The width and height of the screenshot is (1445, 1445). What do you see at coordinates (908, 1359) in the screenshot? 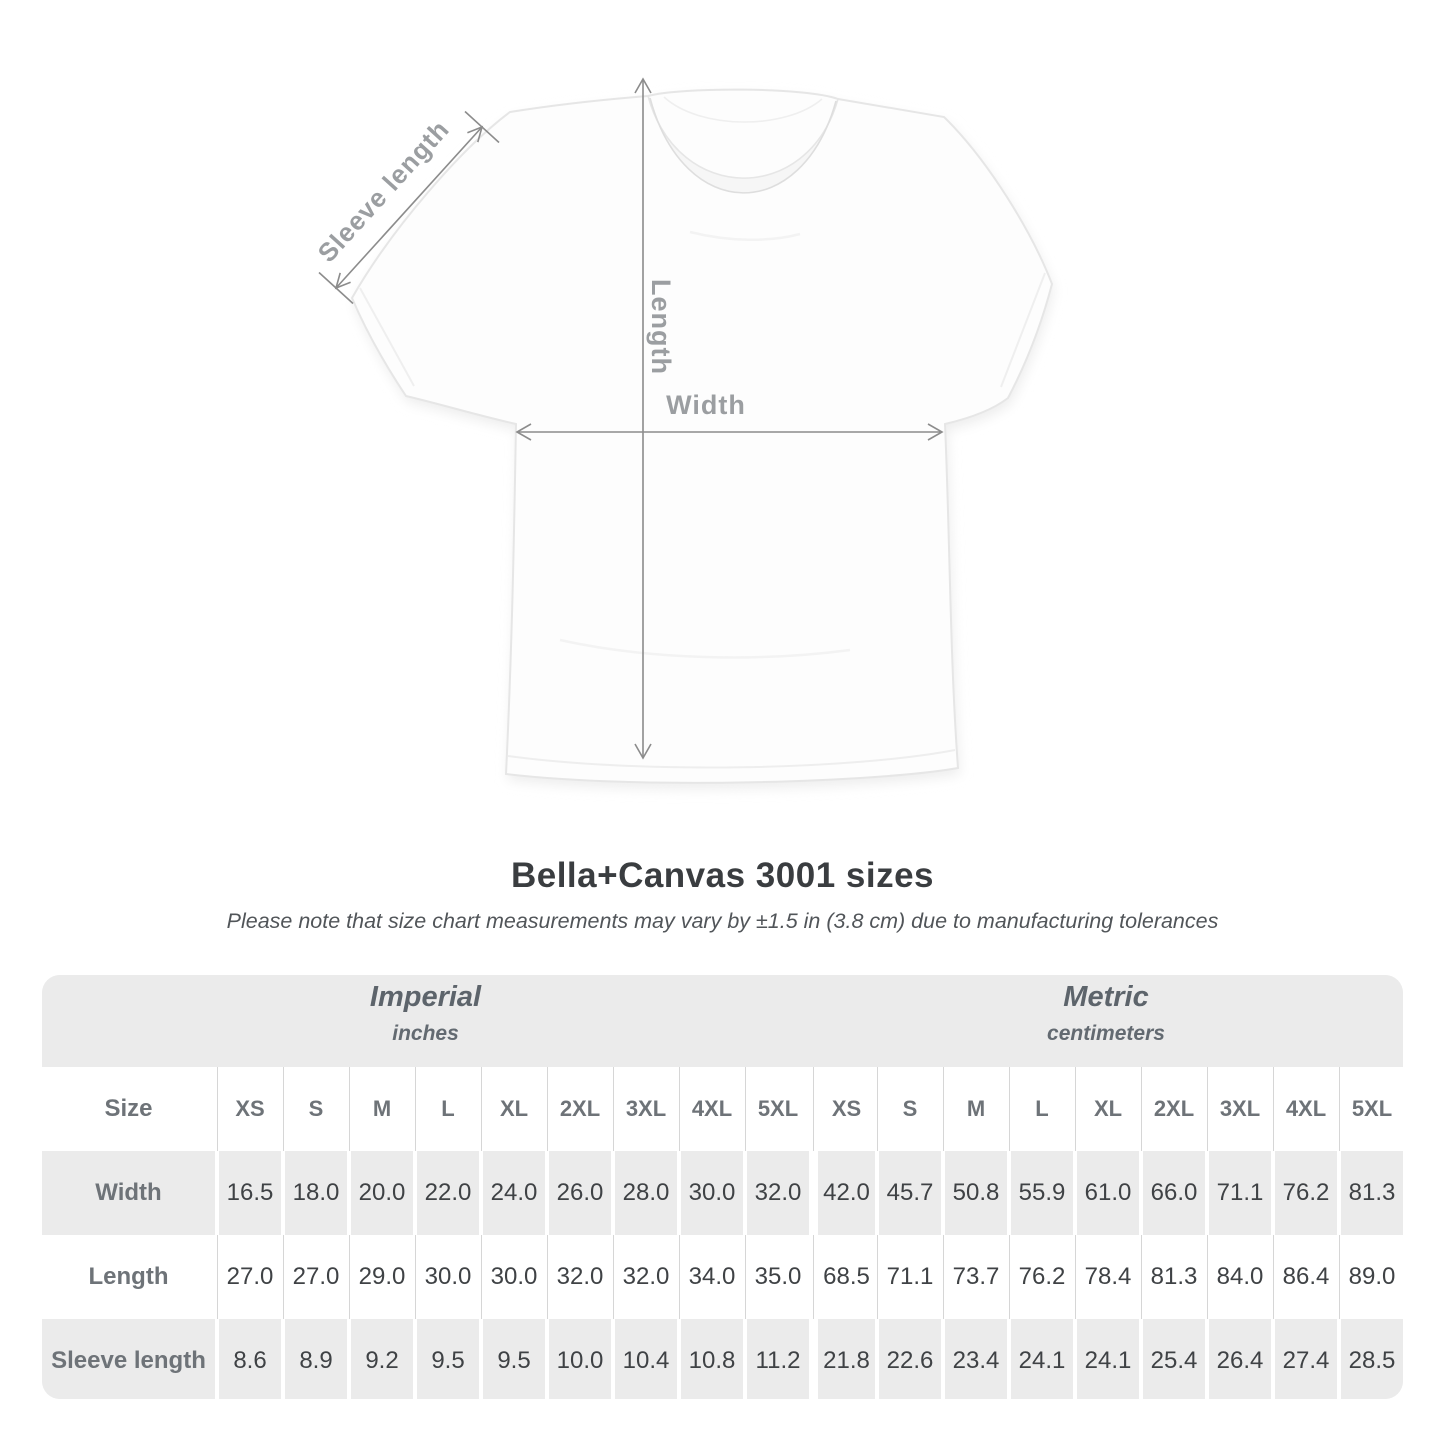
I see `measurement-value: 22.6` at bounding box center [908, 1359].